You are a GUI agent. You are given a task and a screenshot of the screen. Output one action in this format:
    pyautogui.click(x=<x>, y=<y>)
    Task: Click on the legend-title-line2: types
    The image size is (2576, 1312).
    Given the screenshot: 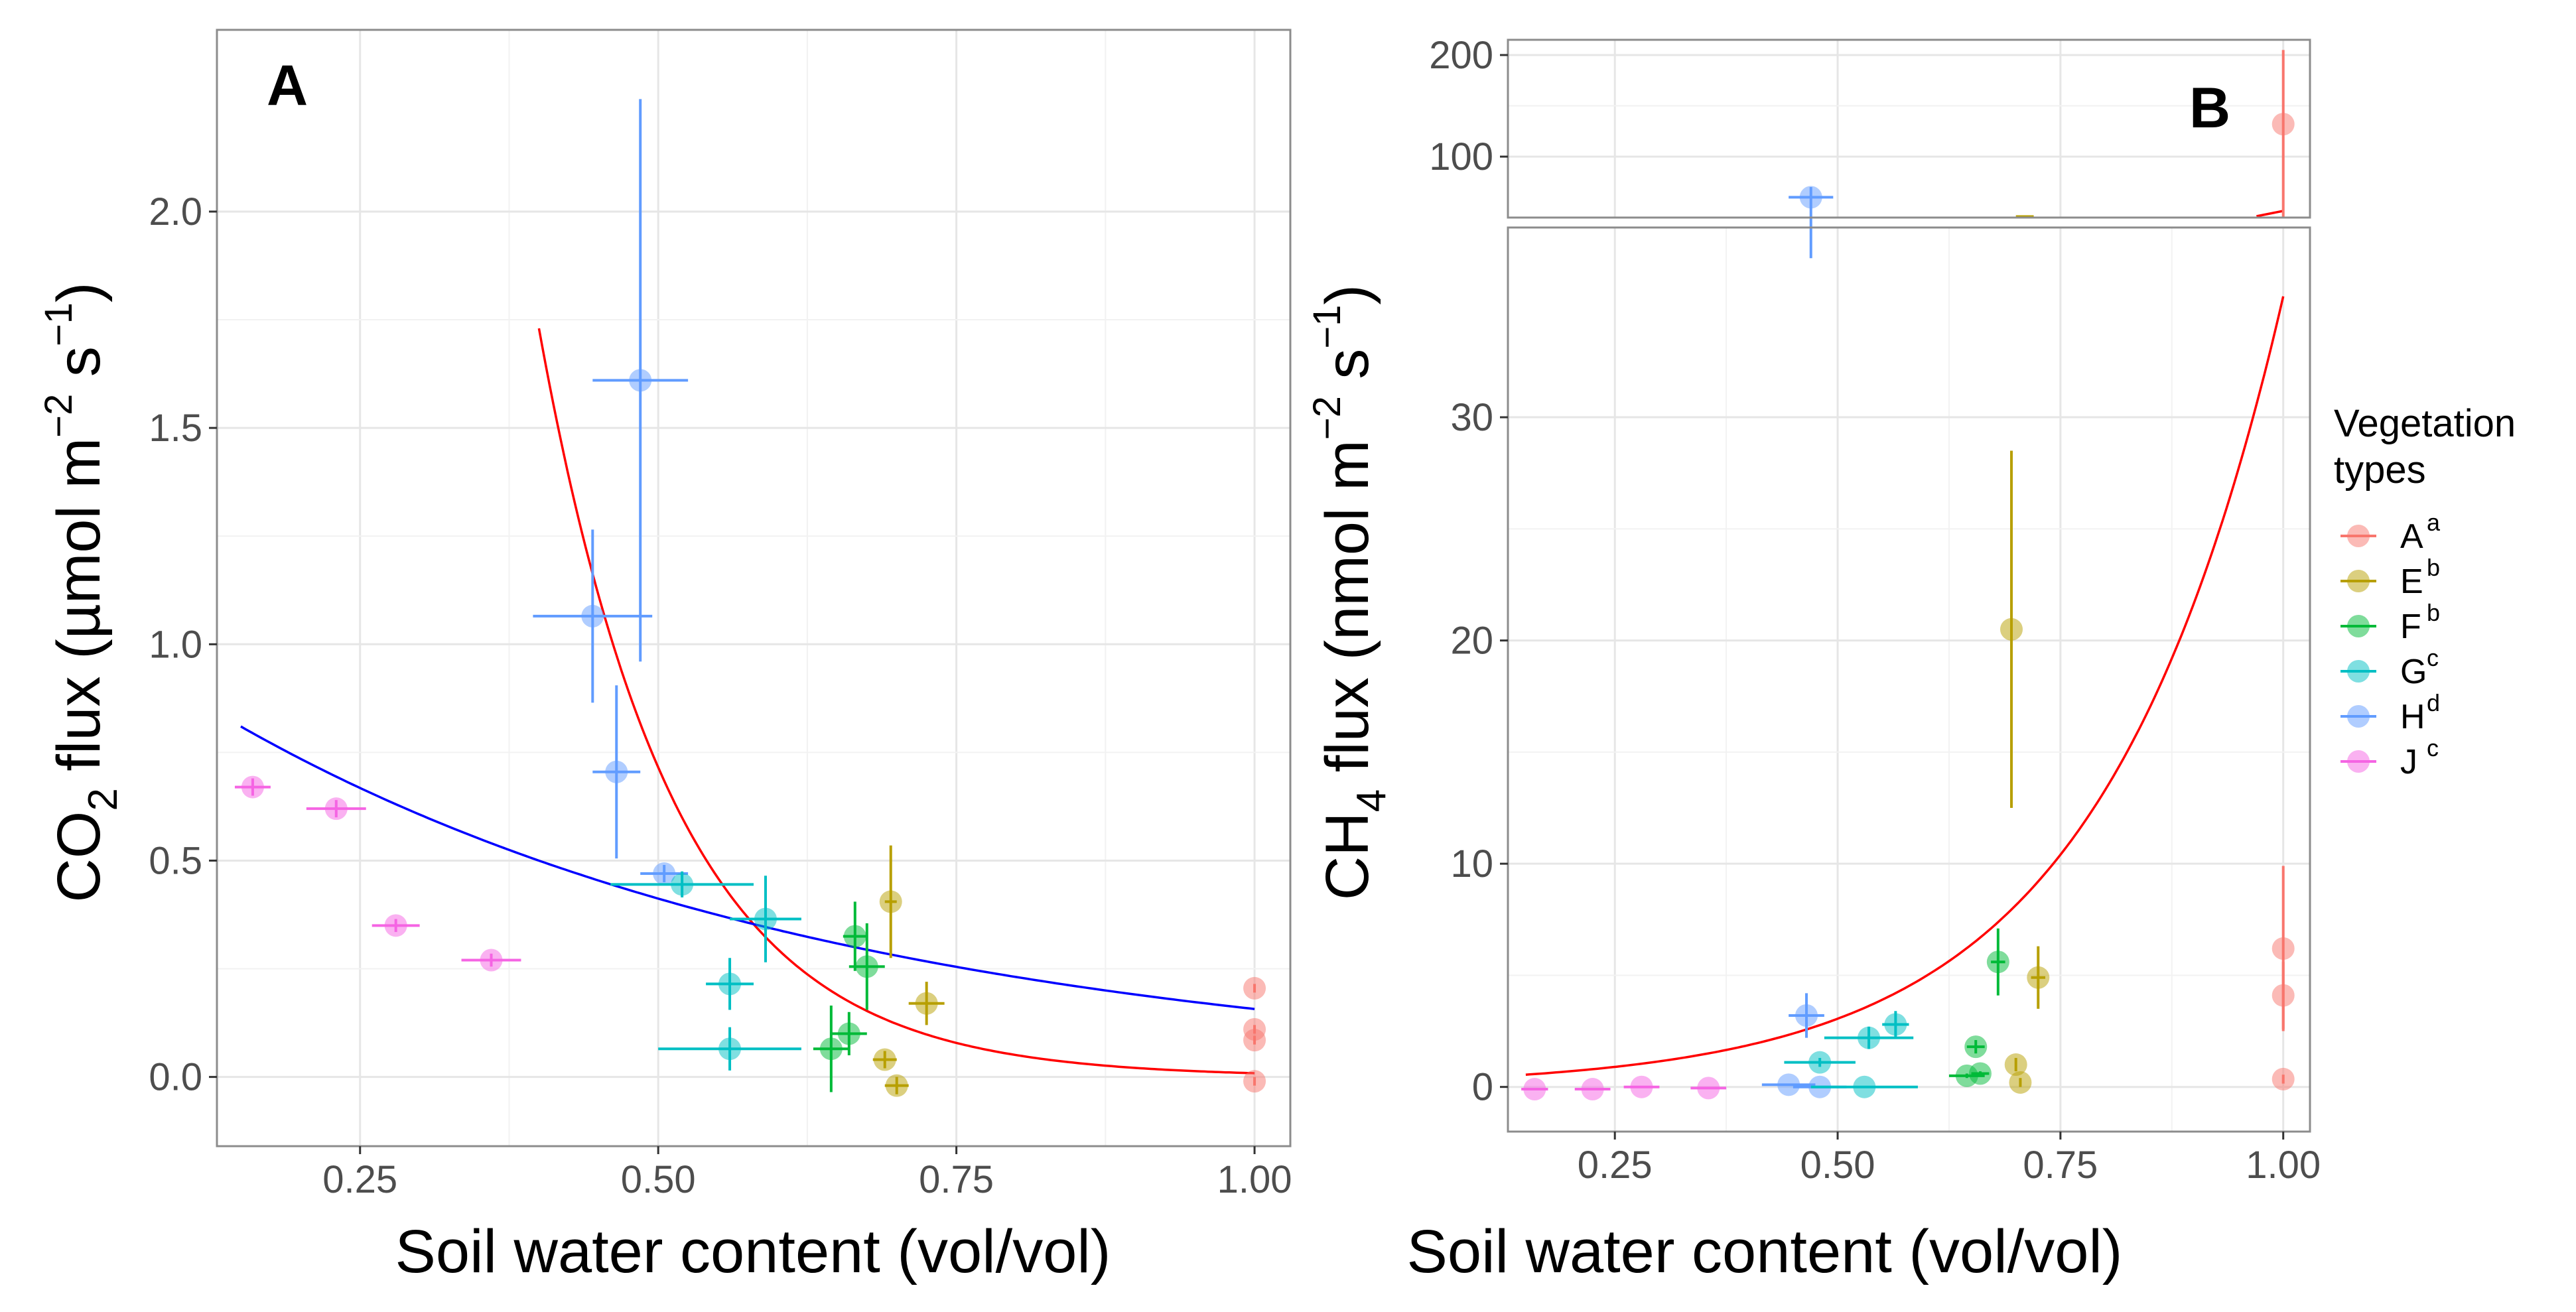 What is the action you would take?
    pyautogui.click(x=2380, y=470)
    